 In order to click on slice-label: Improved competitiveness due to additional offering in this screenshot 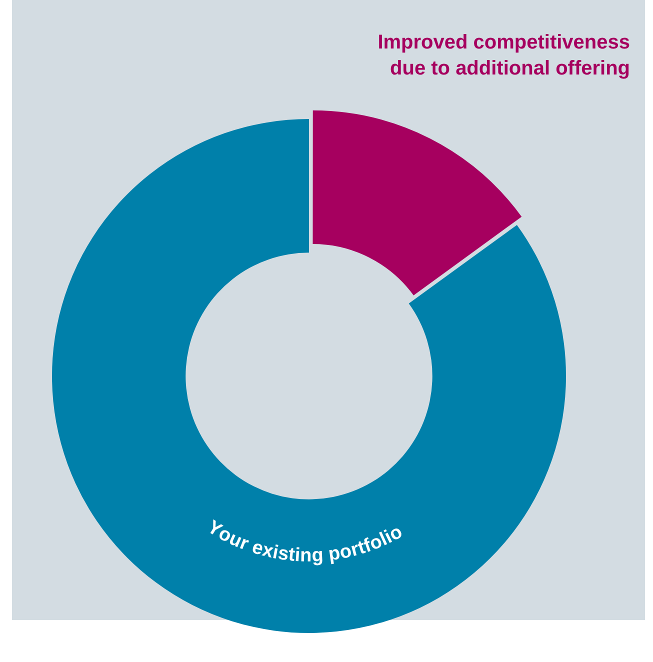, I will do `click(504, 56)`.